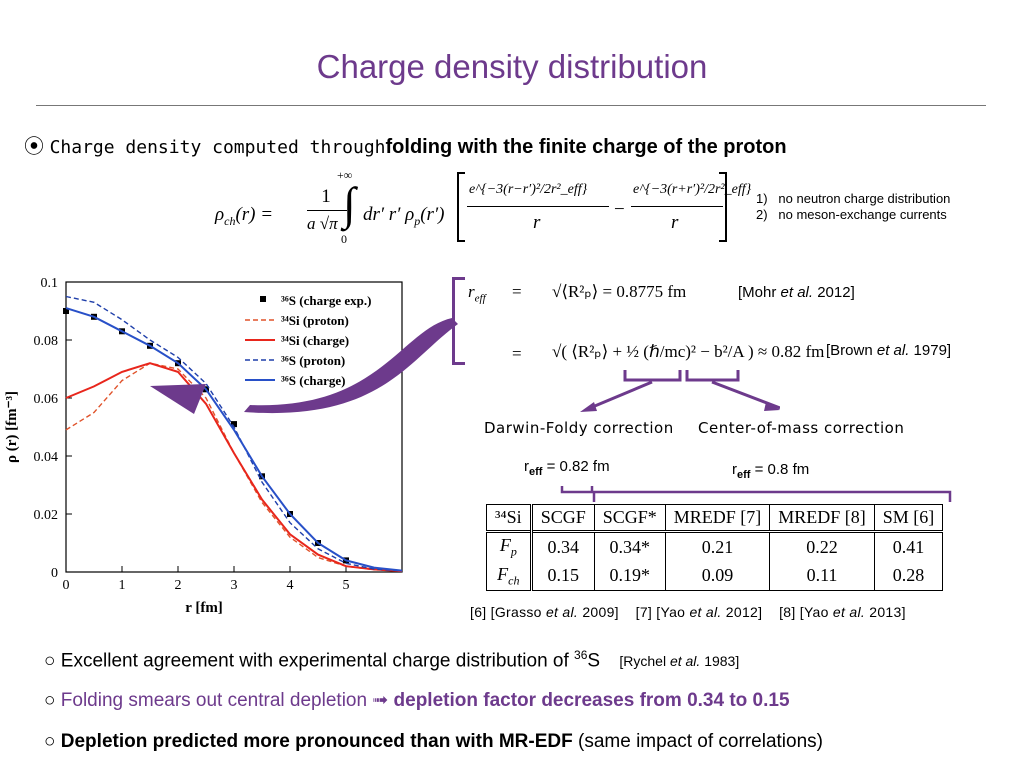  I want to click on table-header: SCGF*, so click(629, 518).